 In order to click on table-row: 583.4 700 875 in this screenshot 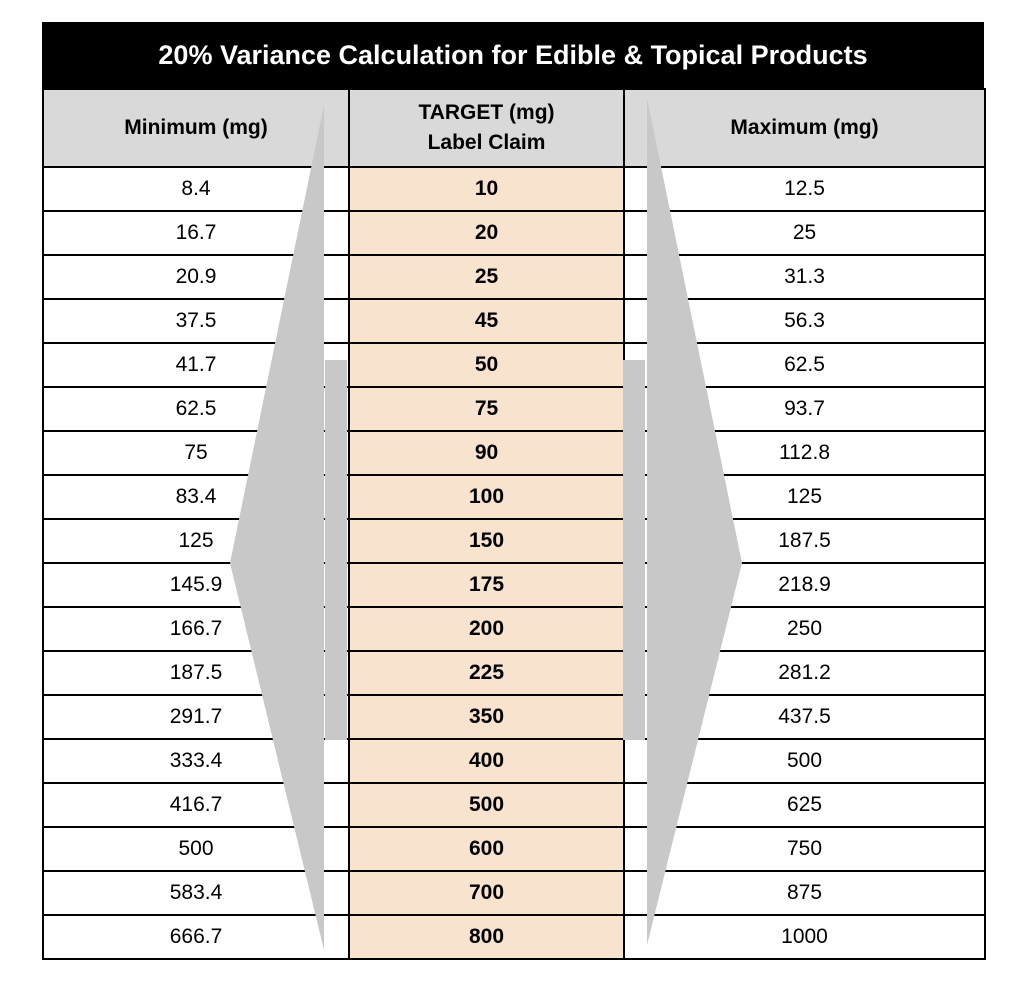, I will do `click(514, 893)`.